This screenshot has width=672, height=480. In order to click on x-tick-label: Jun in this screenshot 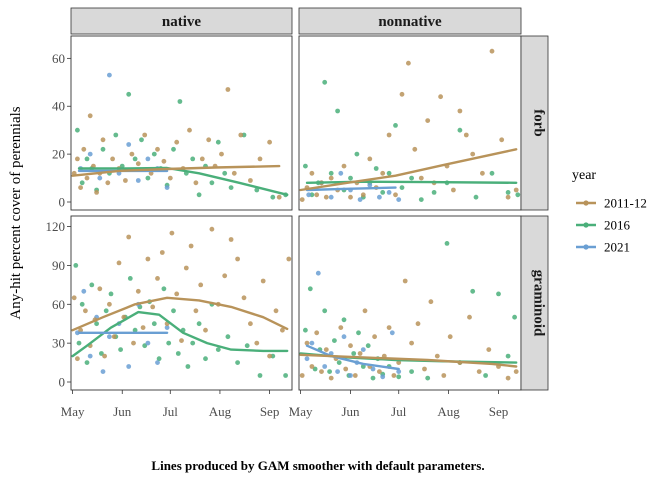, I will do `click(350, 411)`.